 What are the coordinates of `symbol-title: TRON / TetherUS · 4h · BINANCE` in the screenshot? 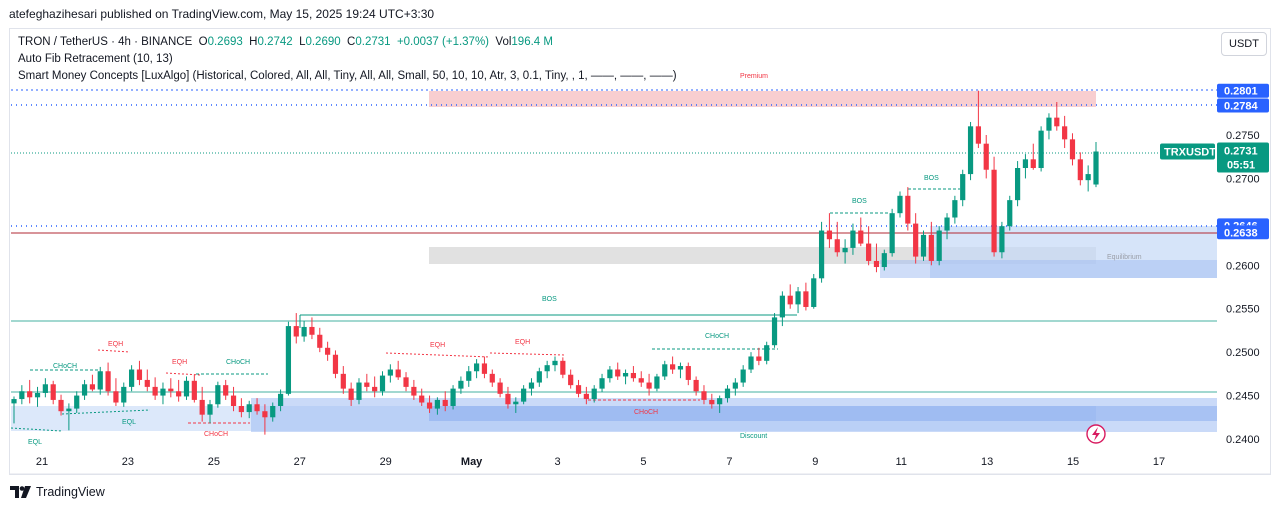 It's located at (105, 42).